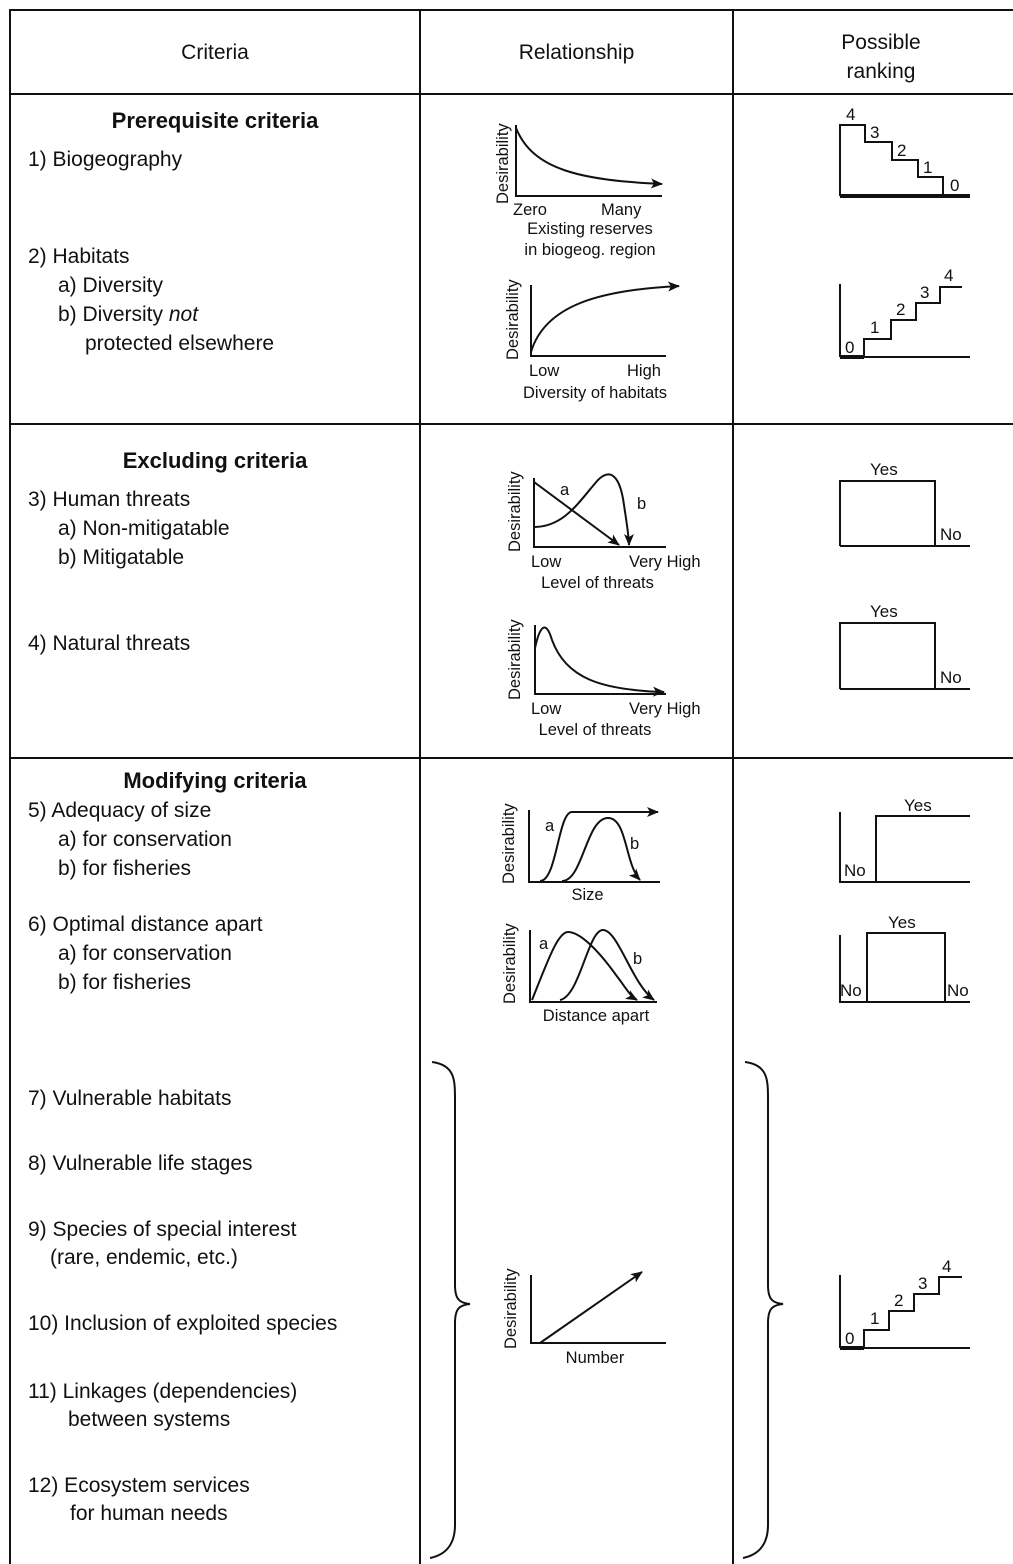 This screenshot has width=1013, height=1564. I want to click on criterion-11-cont: between systems, so click(149, 1419).